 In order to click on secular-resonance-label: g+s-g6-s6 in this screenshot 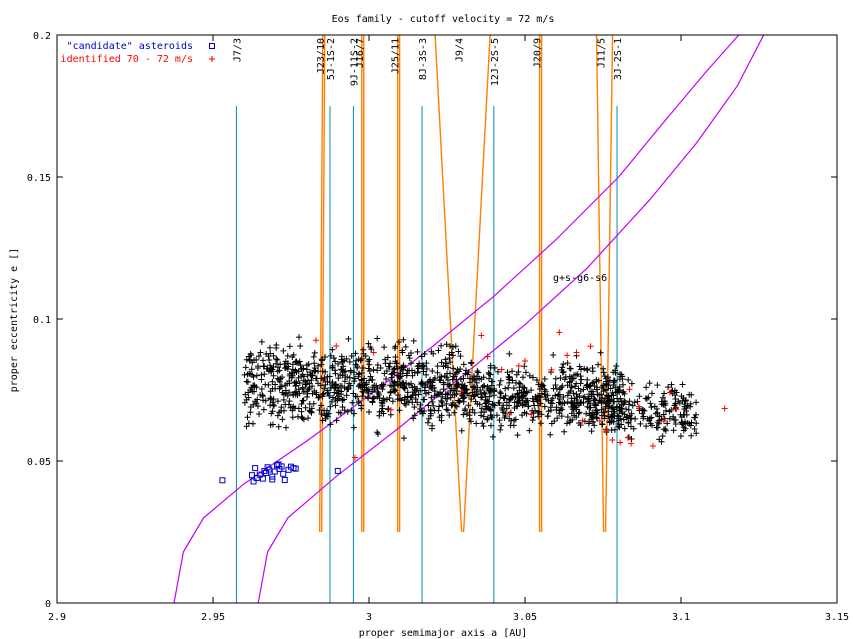, I will do `click(580, 278)`.